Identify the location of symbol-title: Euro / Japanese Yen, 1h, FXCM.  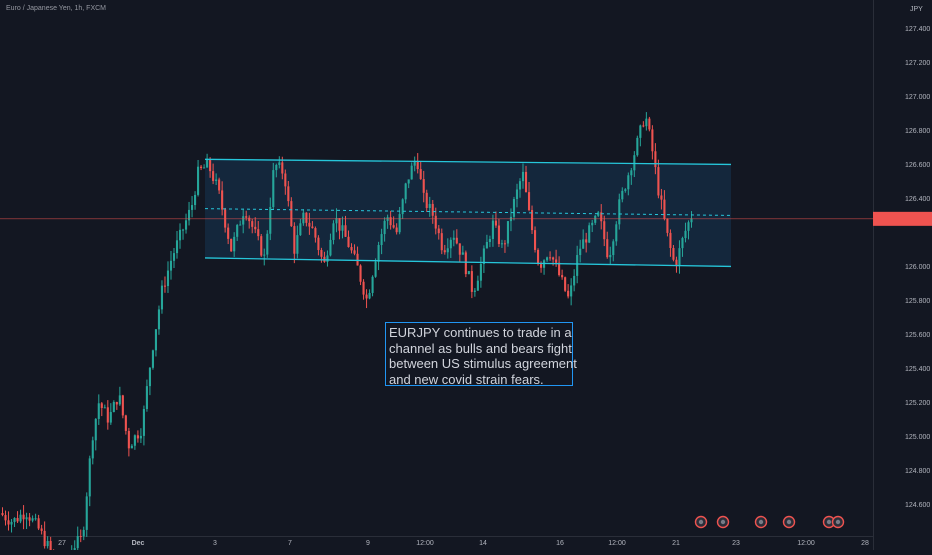
(56, 8).